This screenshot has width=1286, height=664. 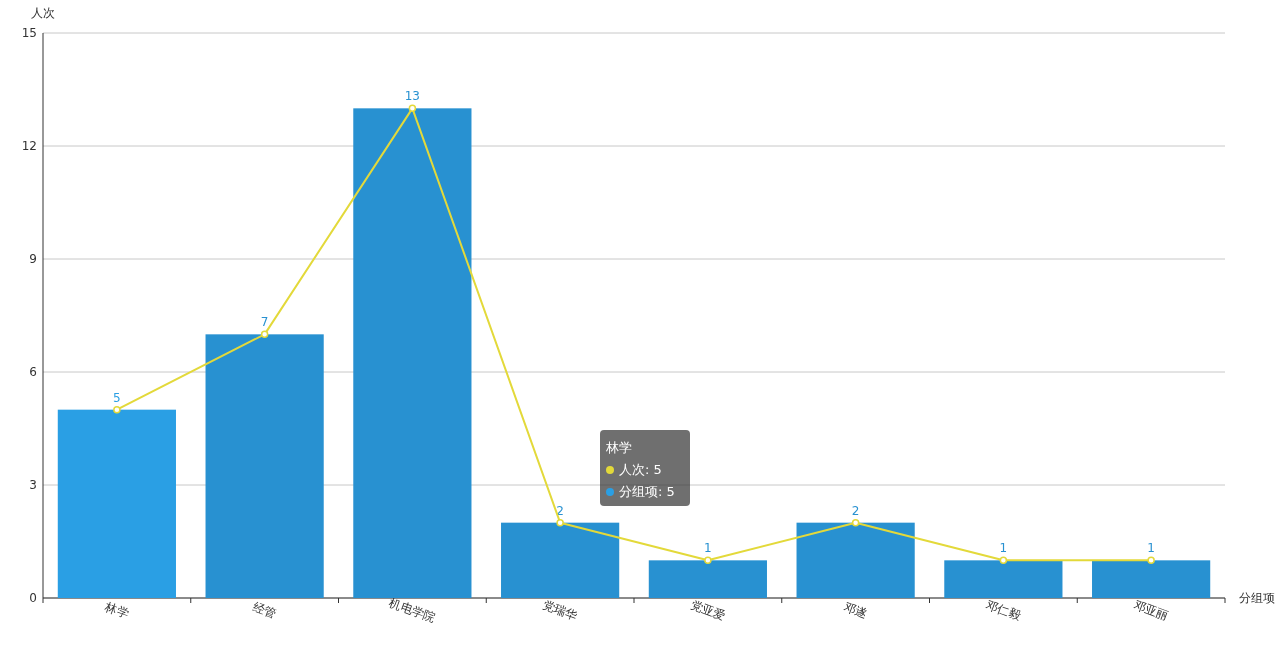 What do you see at coordinates (855, 610) in the screenshot?
I see `x-tick-label: 邓遂` at bounding box center [855, 610].